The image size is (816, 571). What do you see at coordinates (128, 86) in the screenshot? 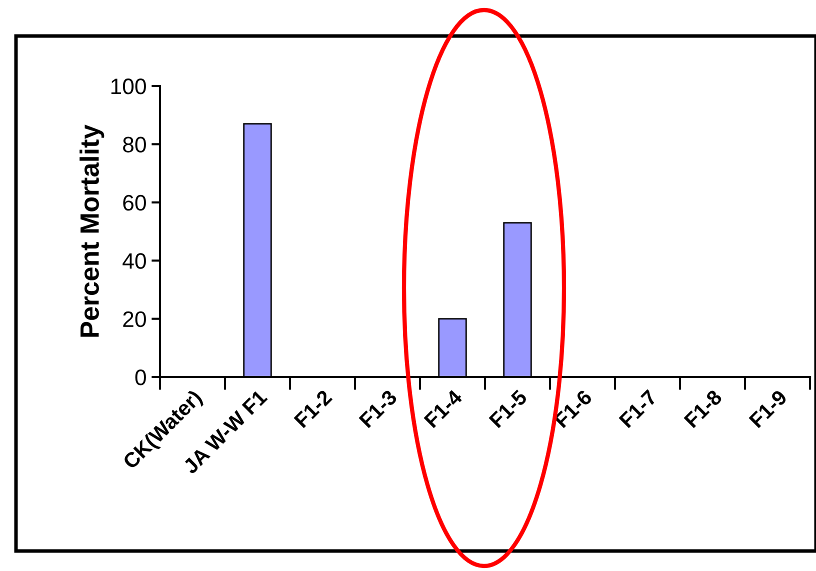
I see `y-tick-label: 100` at bounding box center [128, 86].